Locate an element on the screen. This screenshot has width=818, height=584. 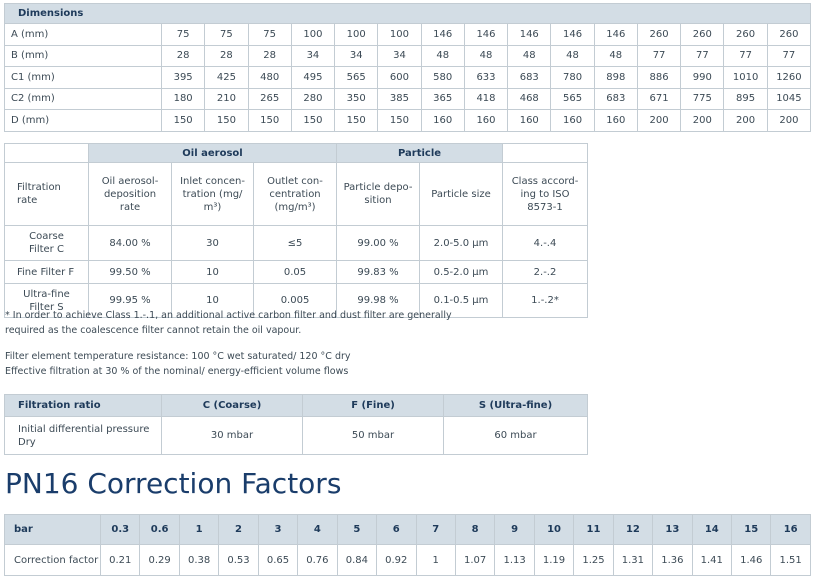
correction-factor-value: 1.07 is located at coordinates (475, 560).